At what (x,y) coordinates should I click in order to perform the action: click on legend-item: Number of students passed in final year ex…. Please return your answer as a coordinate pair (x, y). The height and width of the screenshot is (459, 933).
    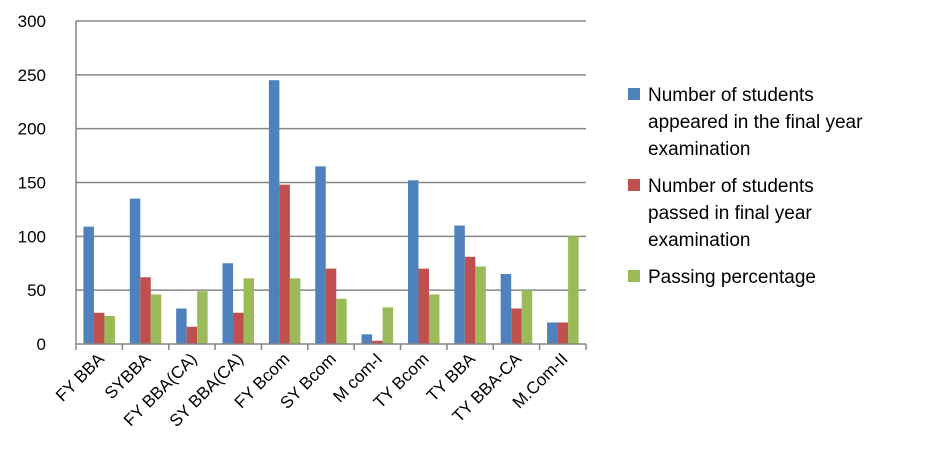
    Looking at the image, I should click on (778, 213).